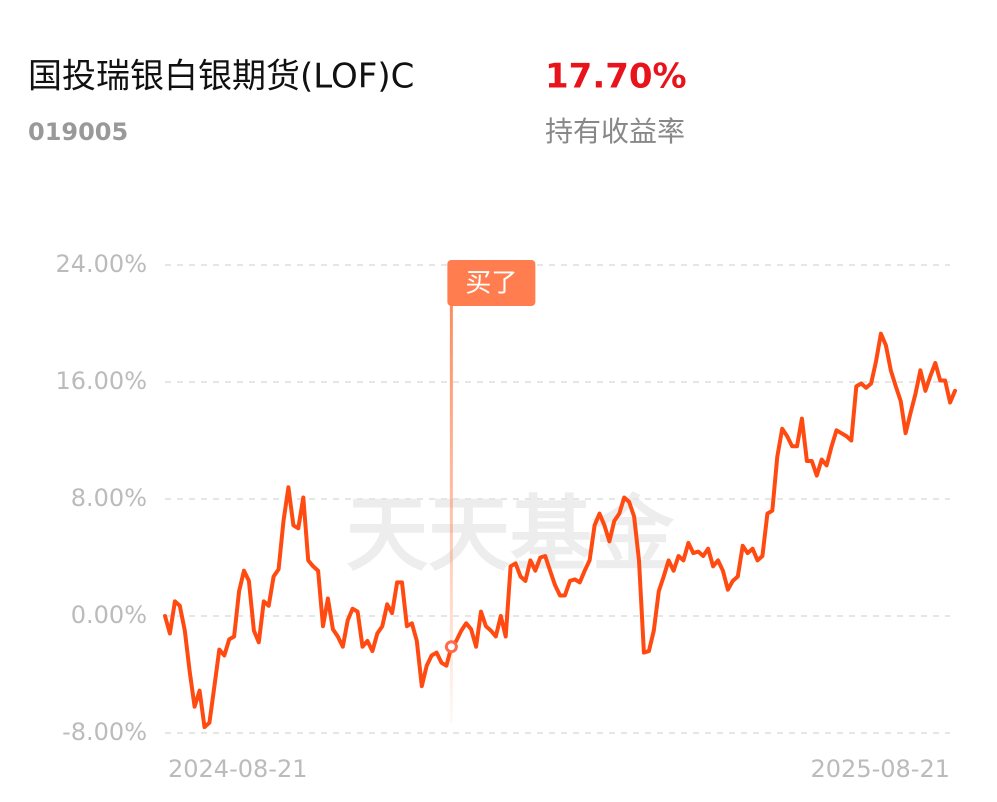  I want to click on buy-label: 买了, so click(491, 284).